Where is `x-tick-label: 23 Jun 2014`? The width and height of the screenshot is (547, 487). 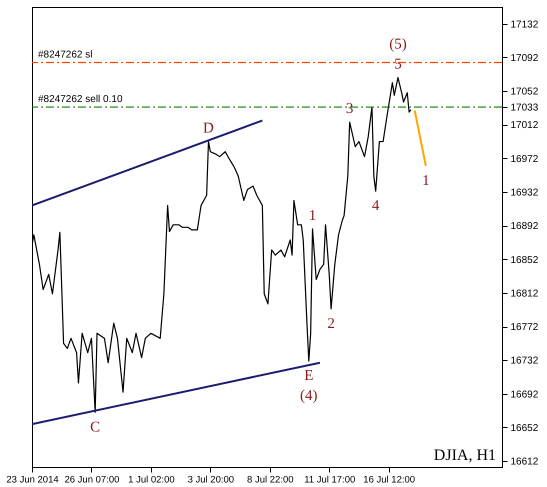 x-tick-label: 23 Jun 2014 is located at coordinates (32, 480).